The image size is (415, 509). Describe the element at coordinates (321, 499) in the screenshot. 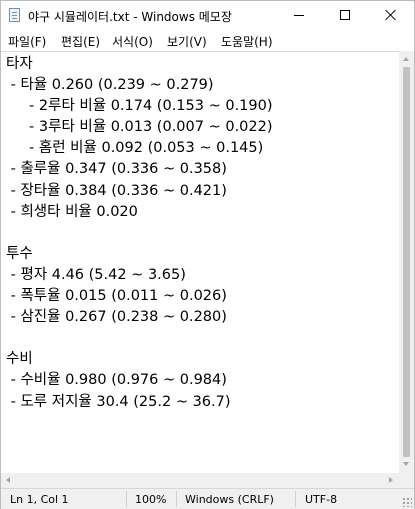

I see `text-encoding: UTF-8` at that location.